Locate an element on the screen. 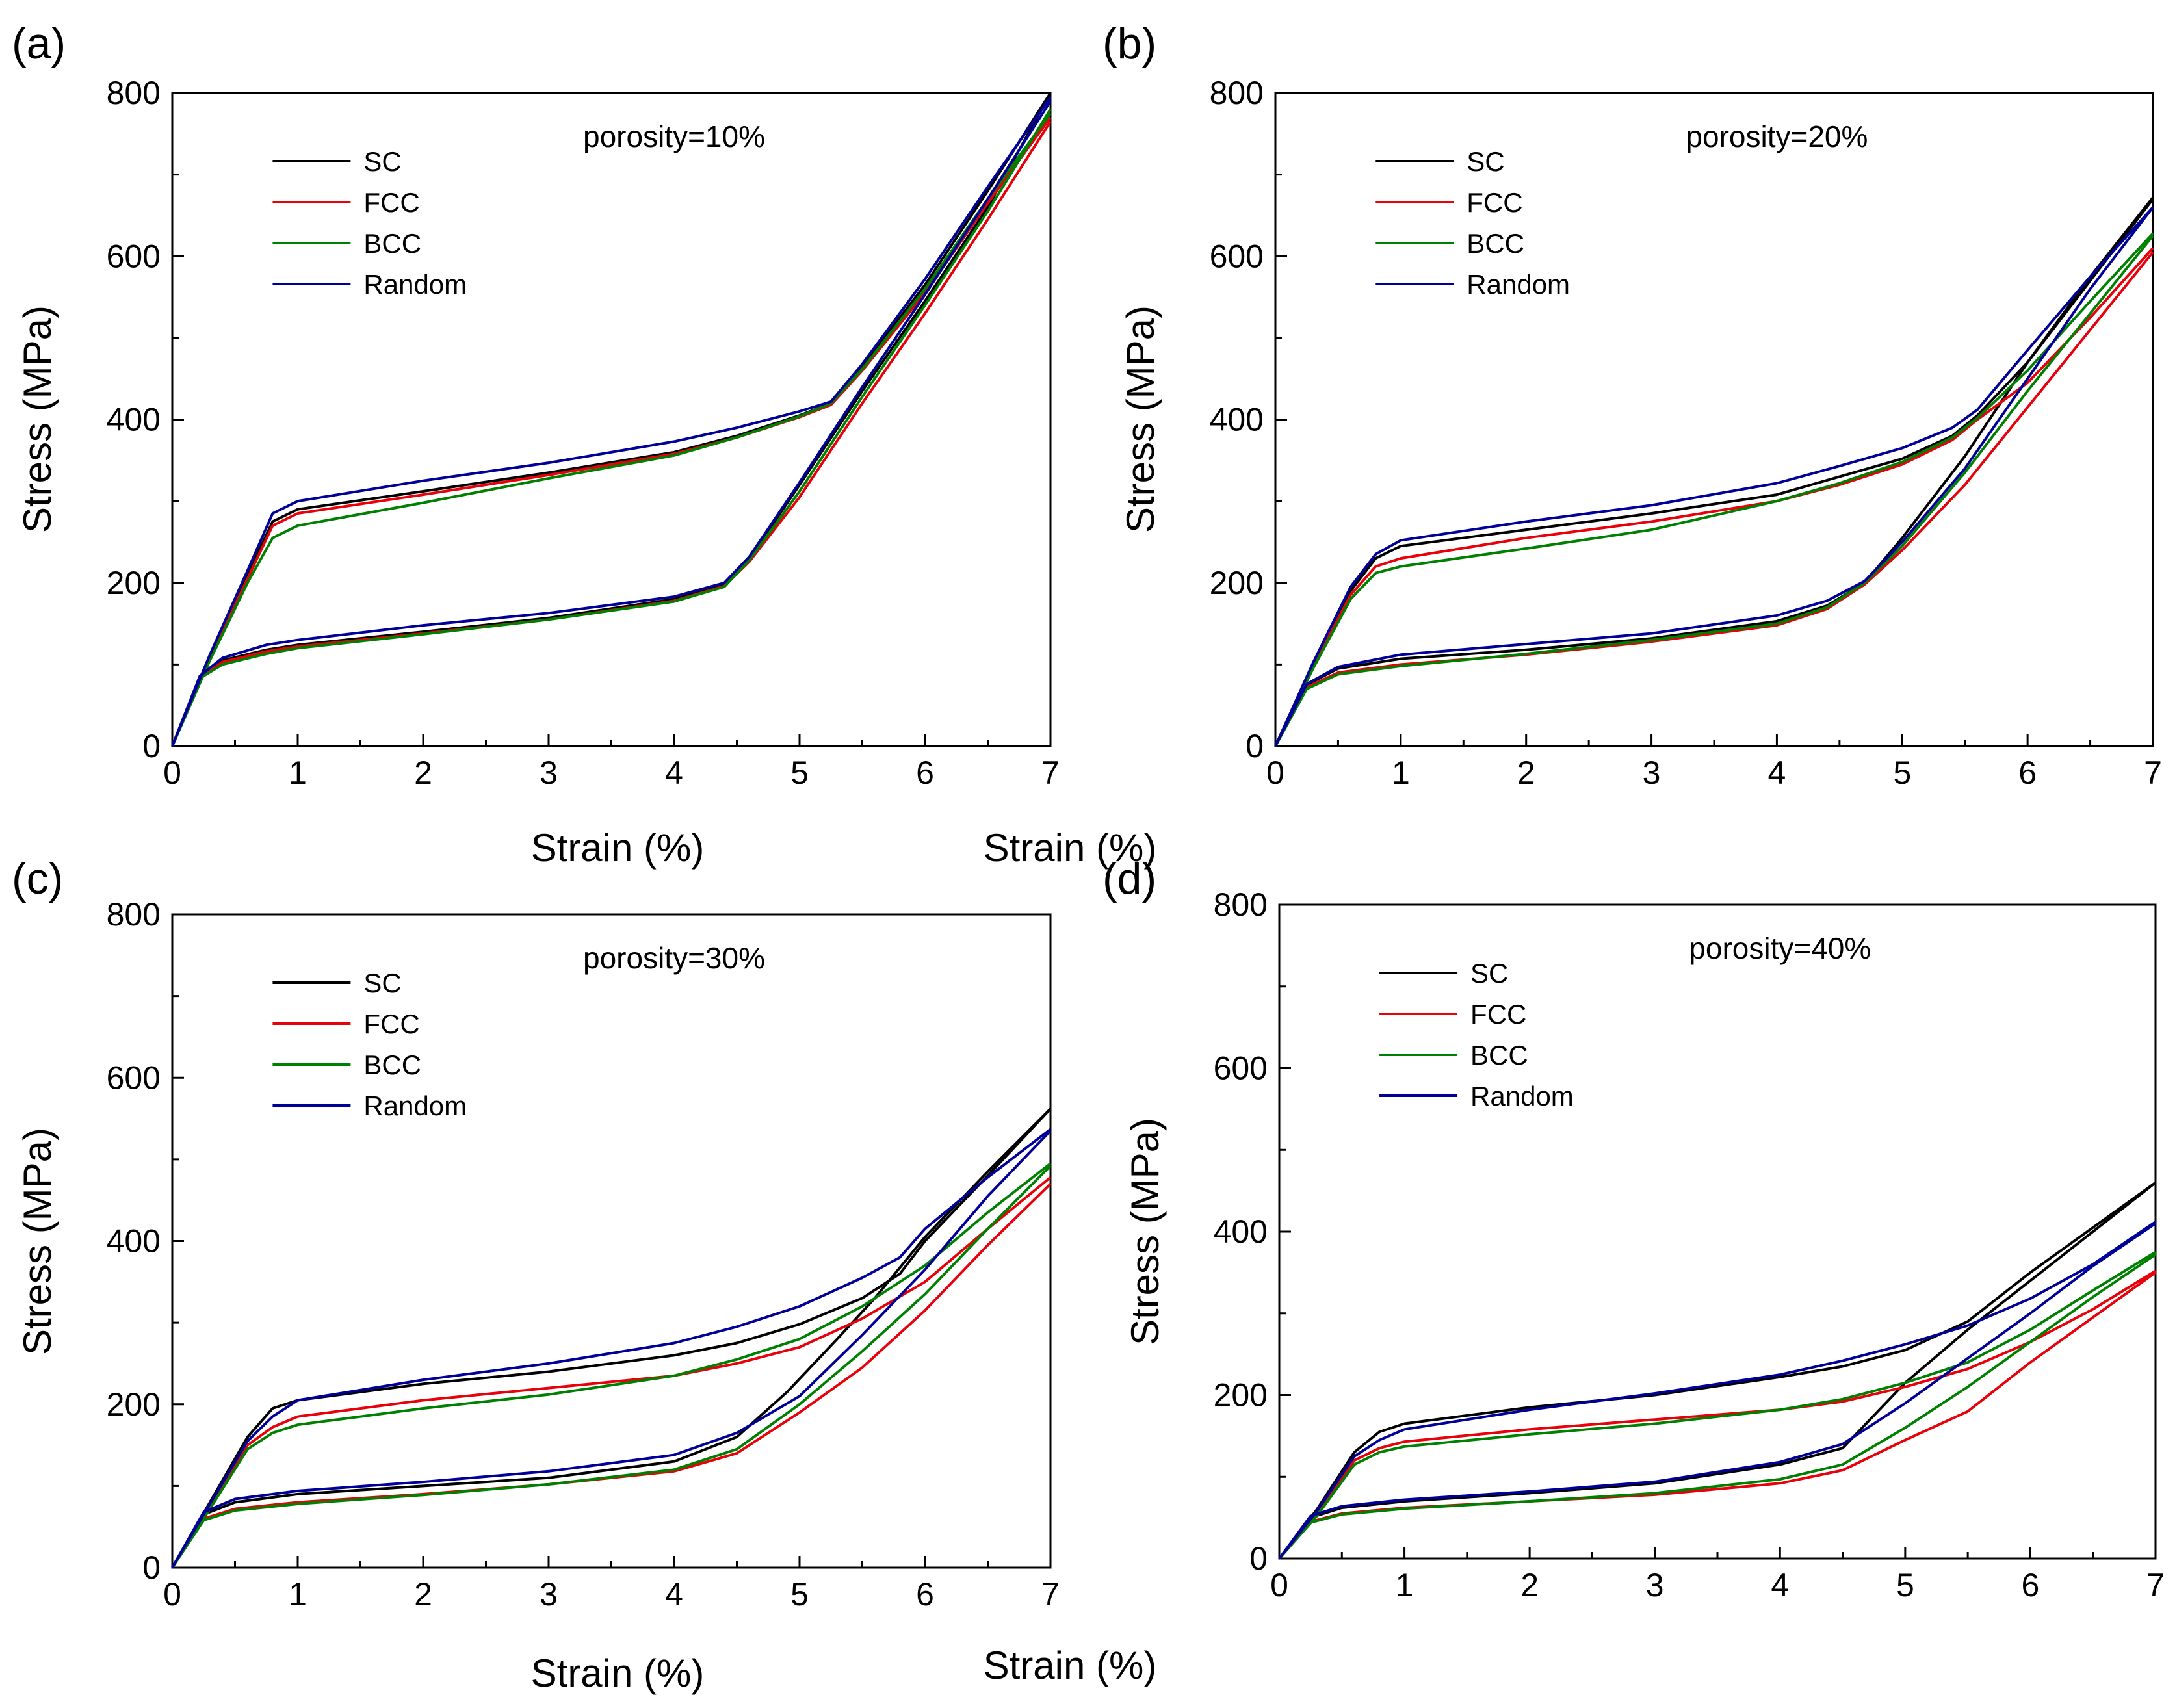 This screenshot has height=1708, width=2177. panel-label: (c) is located at coordinates (37, 878).